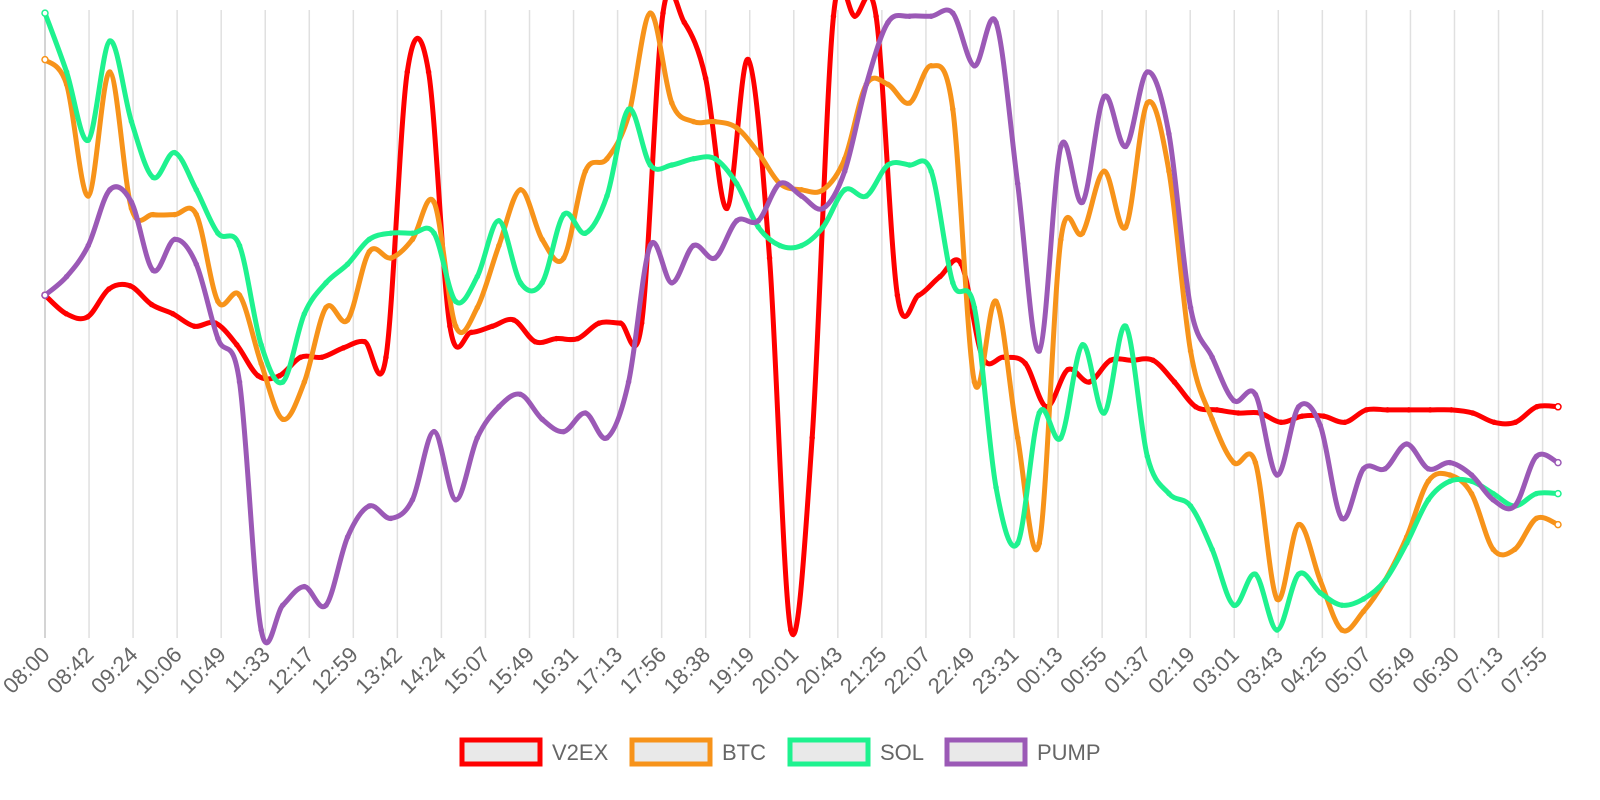 Image resolution: width=1600 pixels, height=800 pixels. I want to click on legend: V2EX BTC SOL PUMP, so click(780, 752).